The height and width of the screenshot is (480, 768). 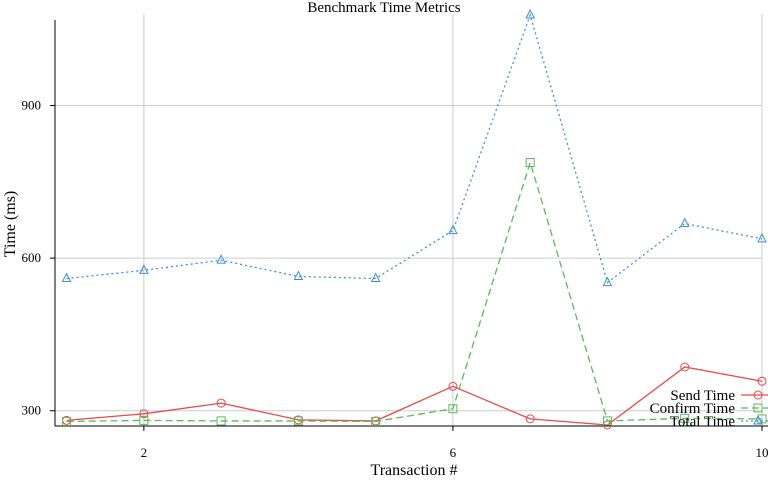 I want to click on x-tick-label: 10, so click(x=762, y=452).